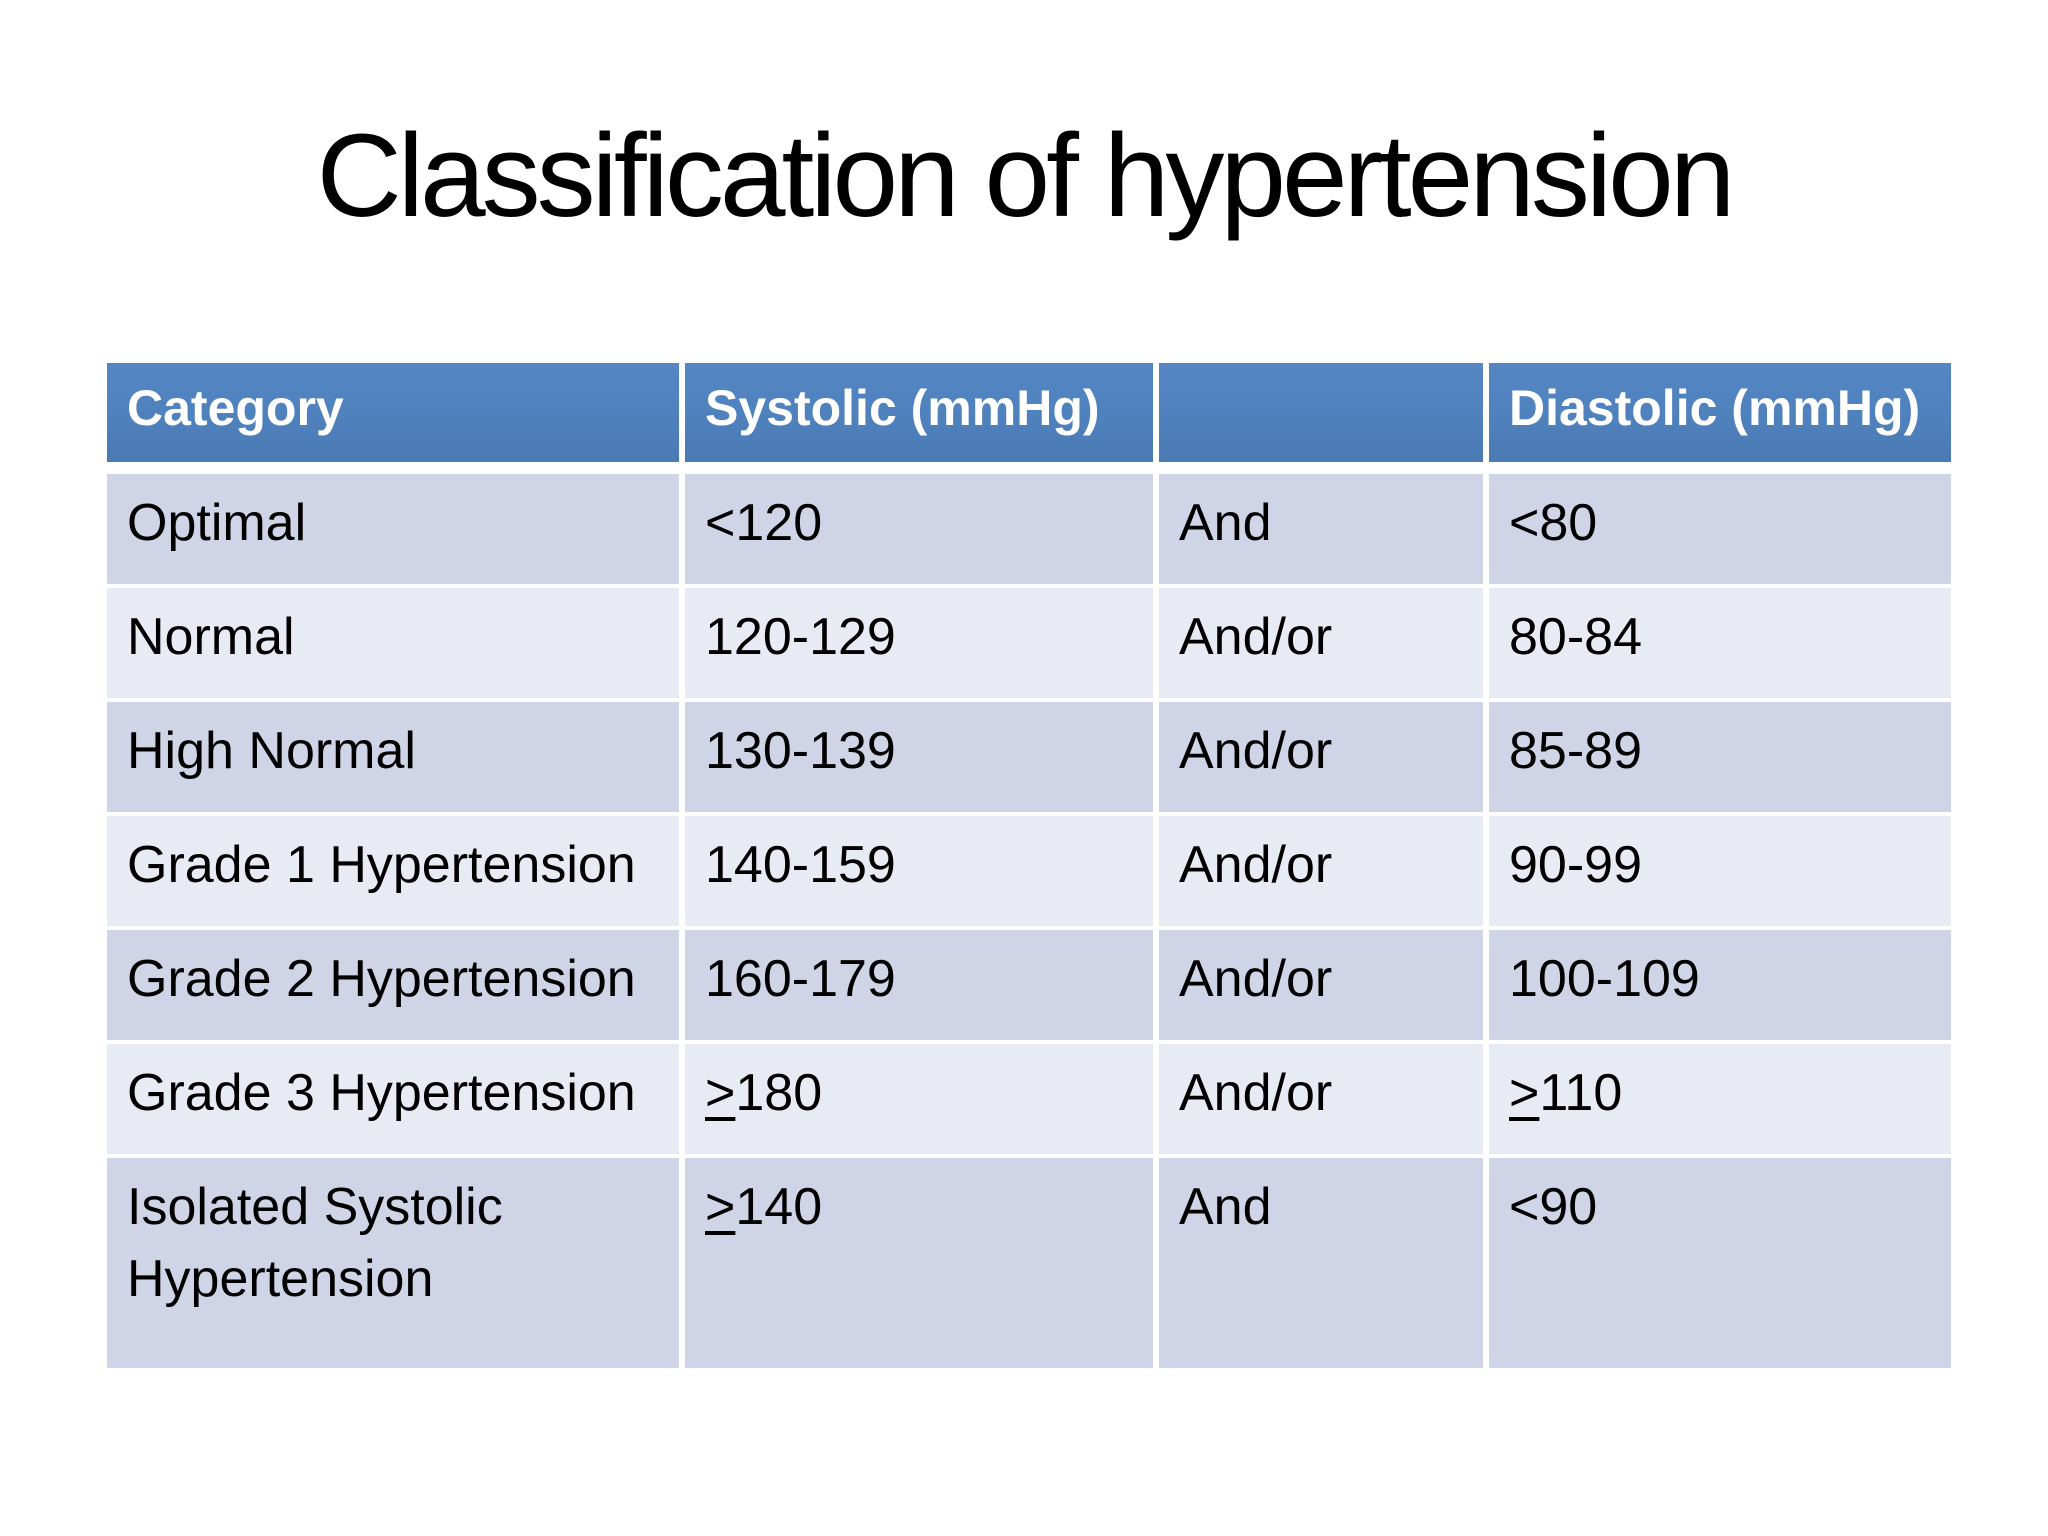 Image resolution: width=2048 pixels, height=1536 pixels. Describe the element at coordinates (919, 871) in the screenshot. I see `cell-systolic: 140-159` at that location.